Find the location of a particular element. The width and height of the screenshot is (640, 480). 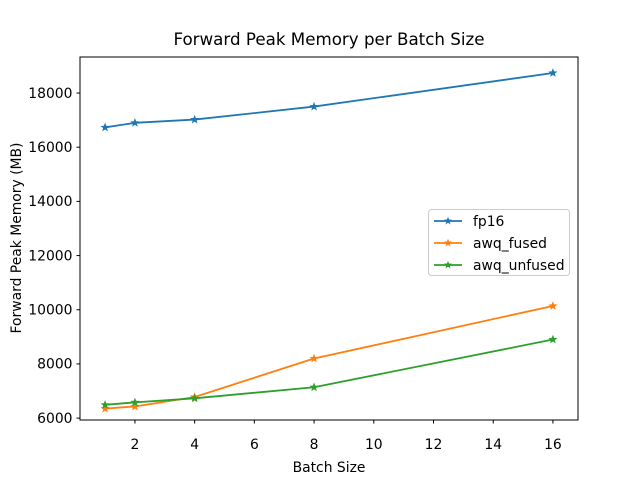

x-tick-label: 14 is located at coordinates (493, 445).